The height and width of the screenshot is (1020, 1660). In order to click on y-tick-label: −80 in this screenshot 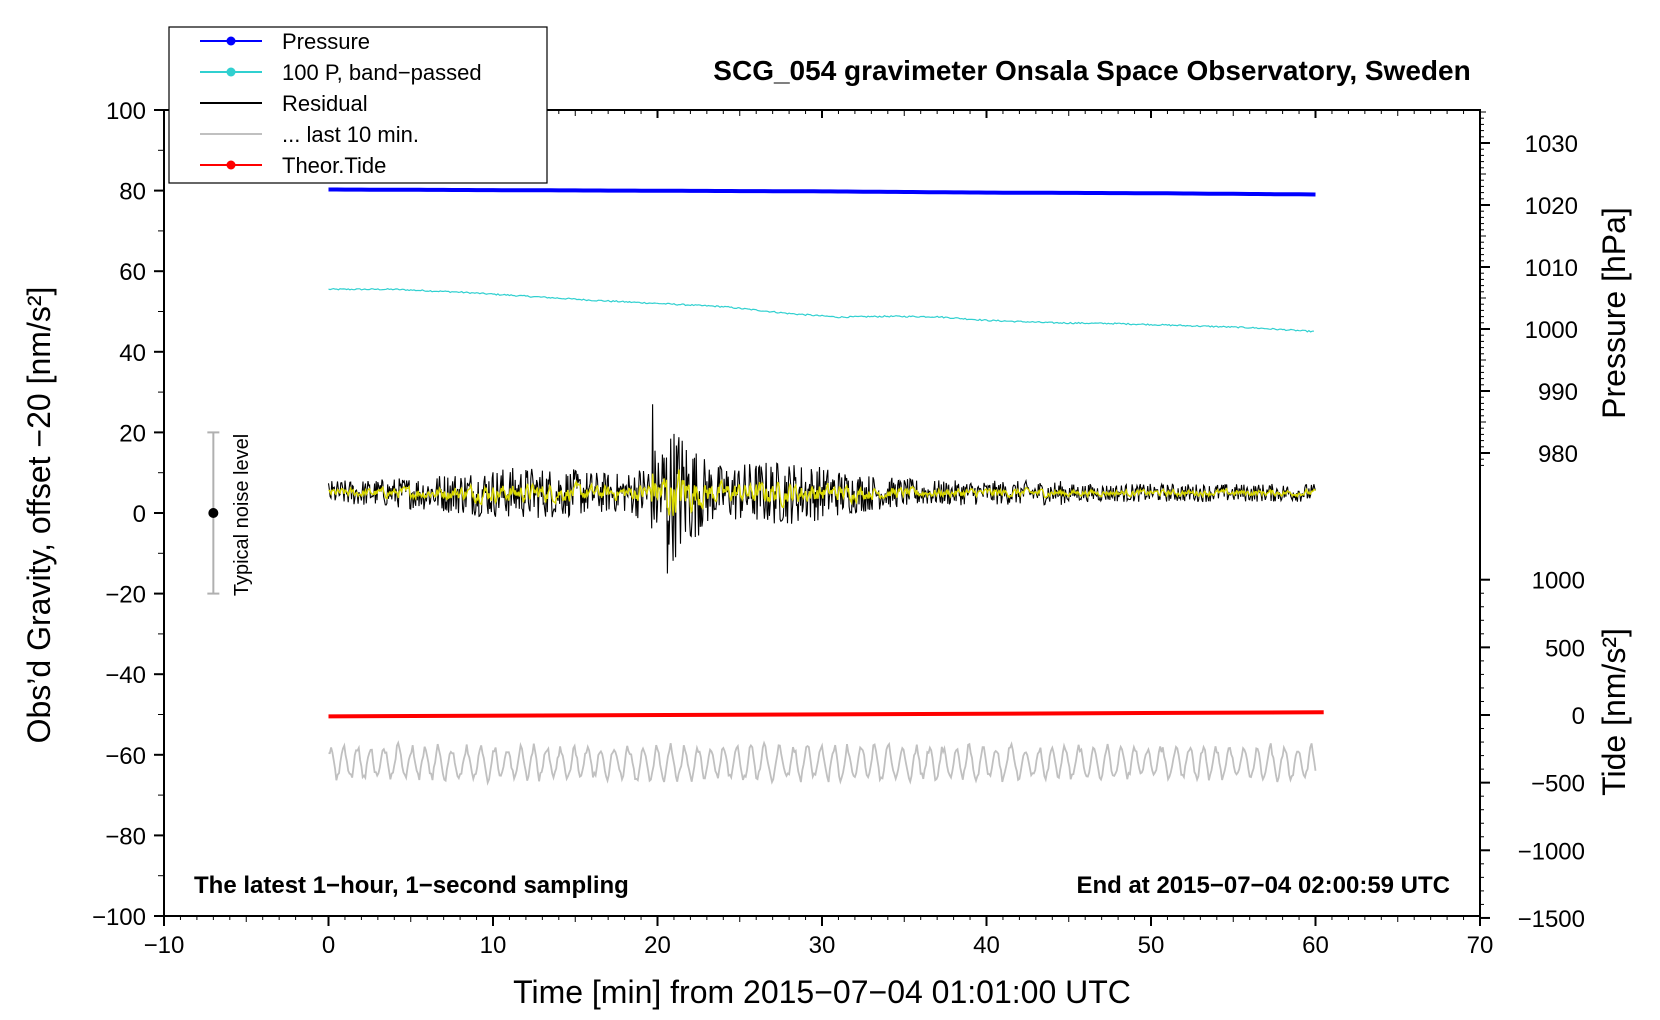, I will do `click(125, 836)`.